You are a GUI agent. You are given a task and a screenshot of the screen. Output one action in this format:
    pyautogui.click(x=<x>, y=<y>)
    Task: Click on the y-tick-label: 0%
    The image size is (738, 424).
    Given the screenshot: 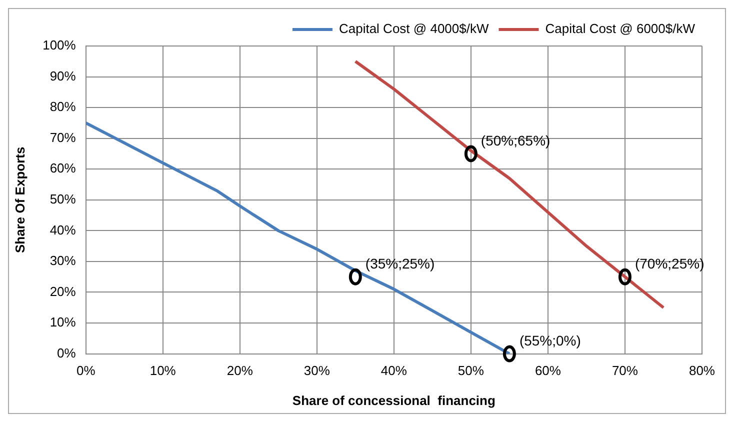 What is the action you would take?
    pyautogui.click(x=66, y=352)
    